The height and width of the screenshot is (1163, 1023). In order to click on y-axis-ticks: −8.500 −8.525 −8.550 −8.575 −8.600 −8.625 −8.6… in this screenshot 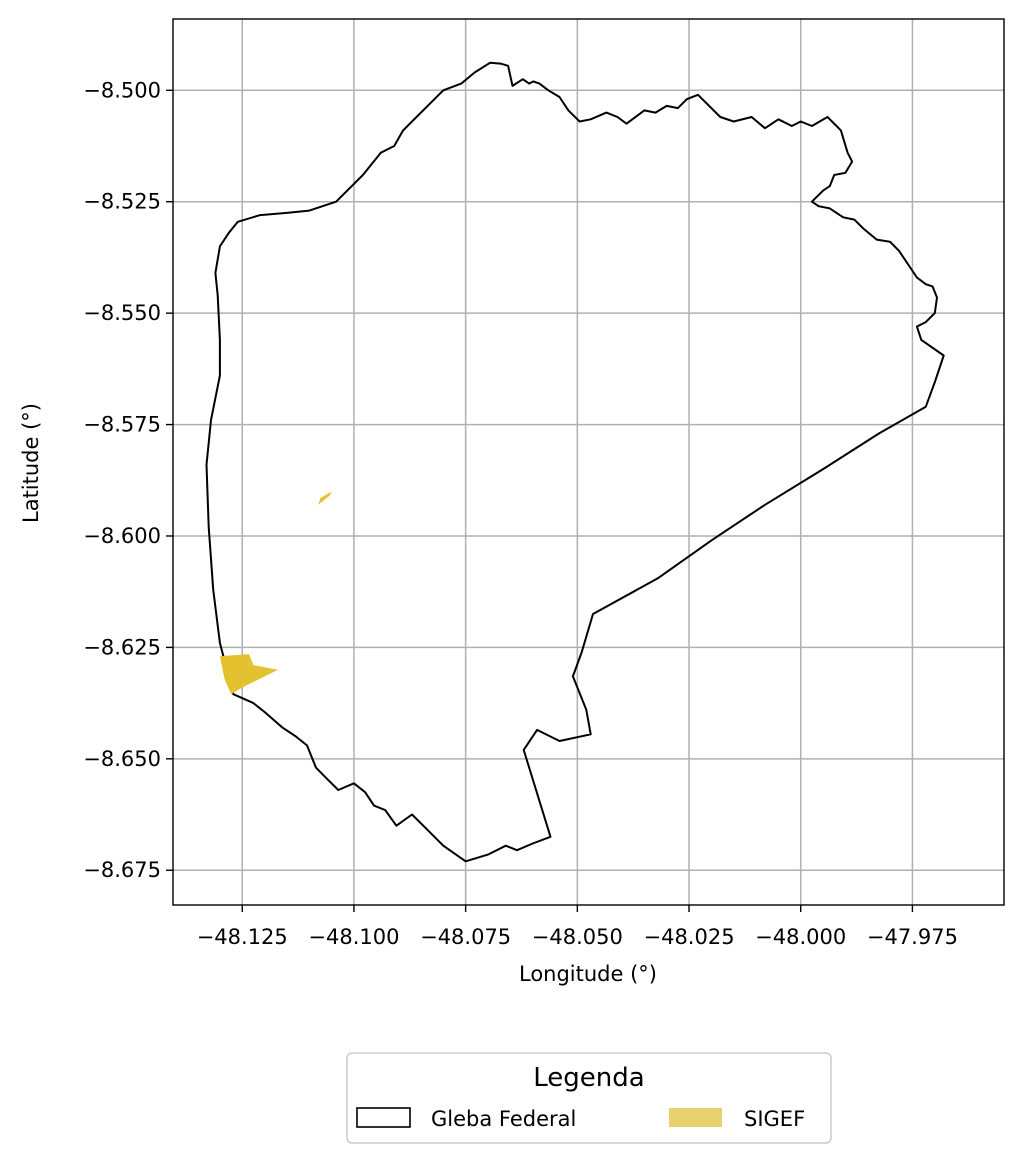, I will do `click(128, 480)`.